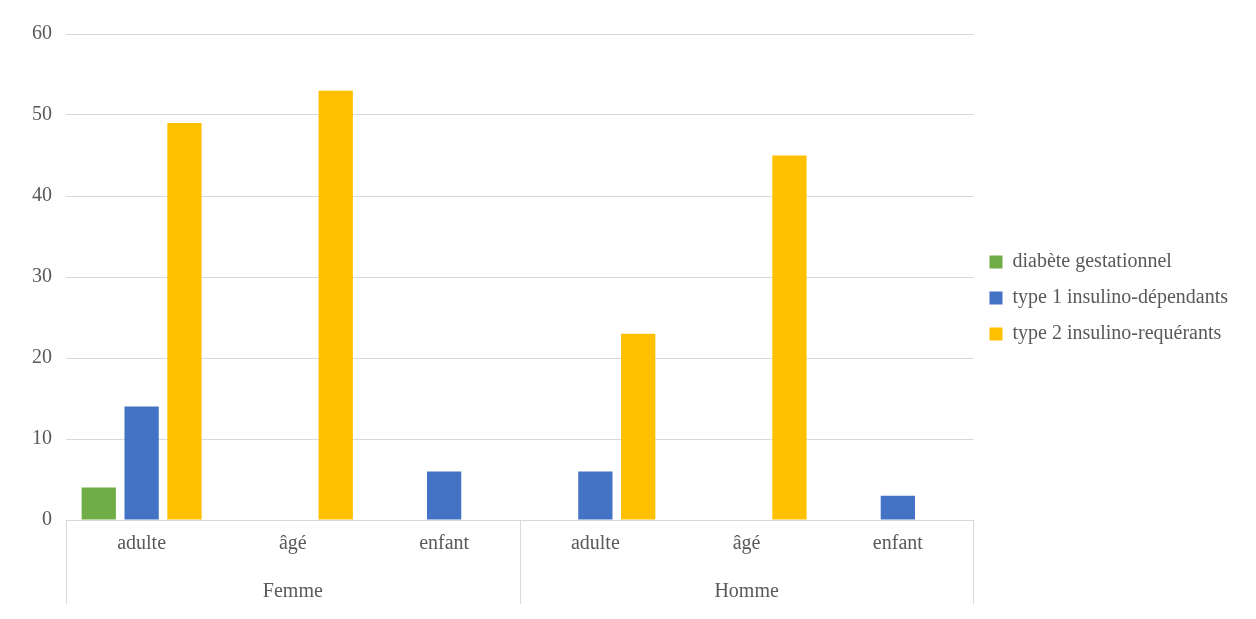 The width and height of the screenshot is (1256, 619). What do you see at coordinates (47, 518) in the screenshot?
I see `y-tick-label: 0` at bounding box center [47, 518].